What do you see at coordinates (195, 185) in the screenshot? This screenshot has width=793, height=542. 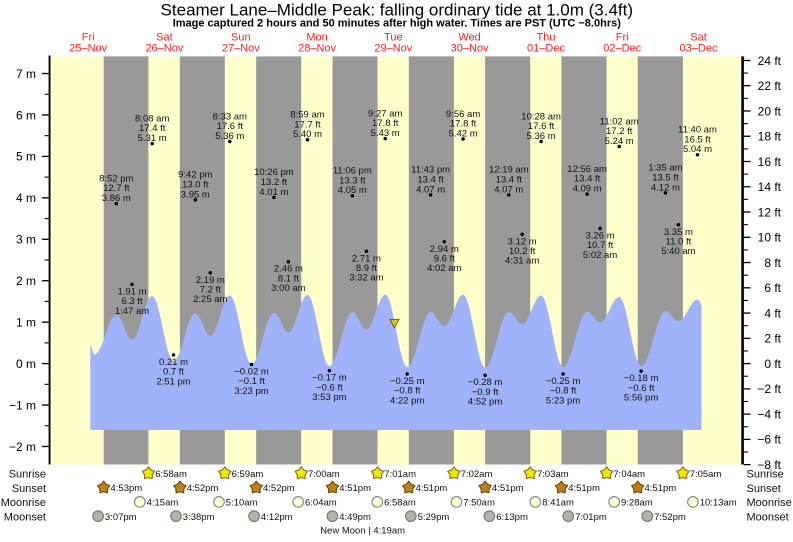 I see `svg-text: 13.0 ft` at bounding box center [195, 185].